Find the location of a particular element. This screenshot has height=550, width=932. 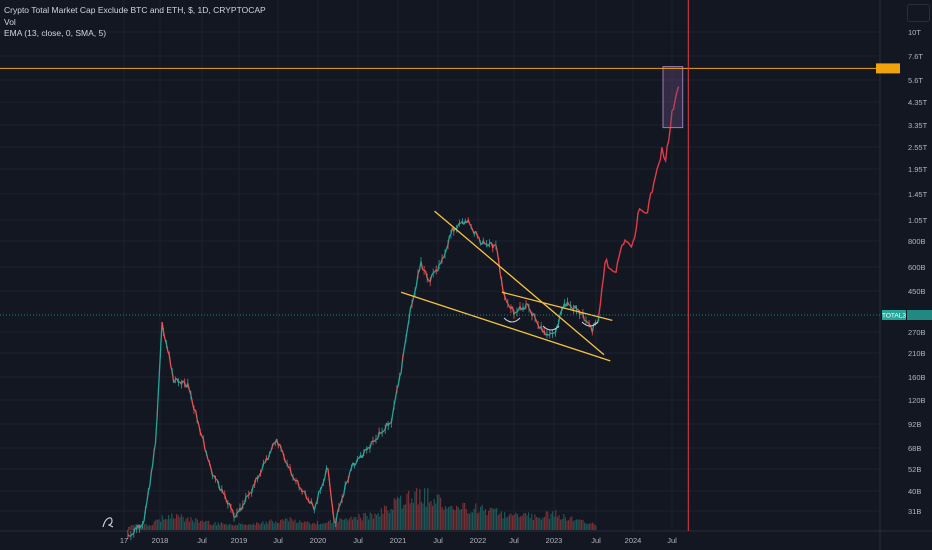

y-tick-label: 1.95T is located at coordinates (918, 169).